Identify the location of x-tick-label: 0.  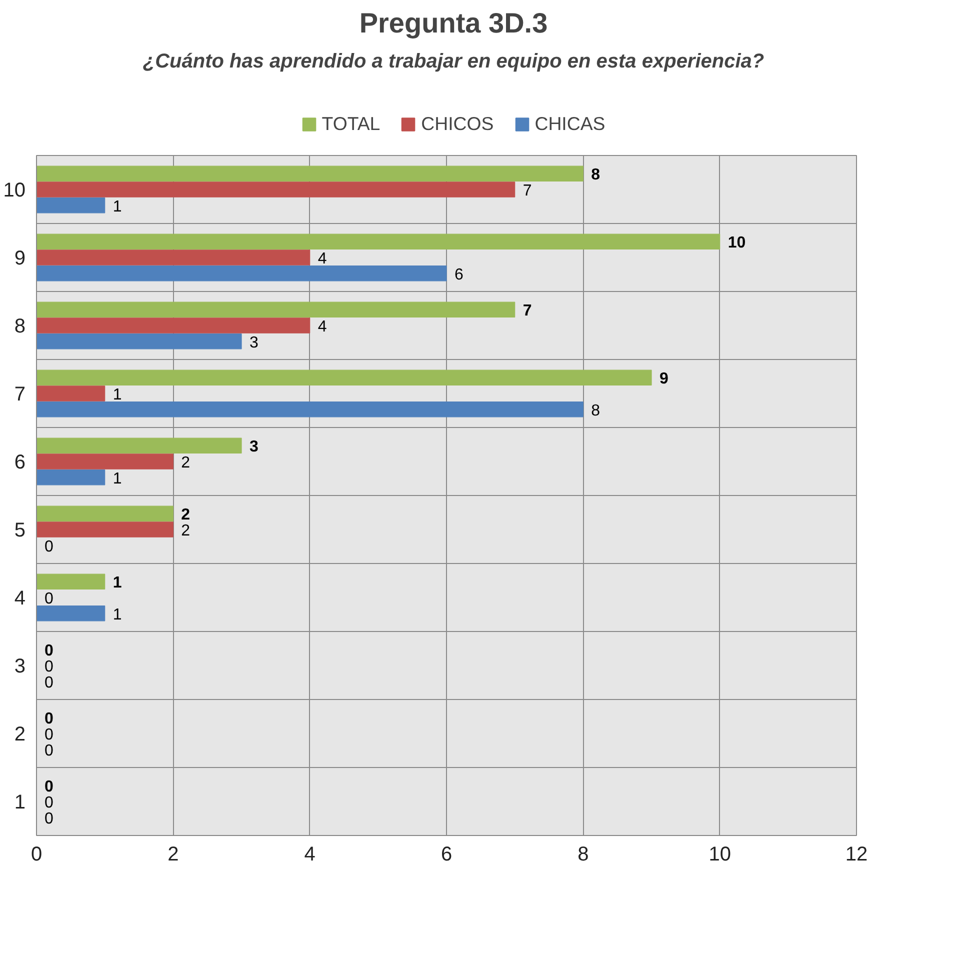
(36, 855).